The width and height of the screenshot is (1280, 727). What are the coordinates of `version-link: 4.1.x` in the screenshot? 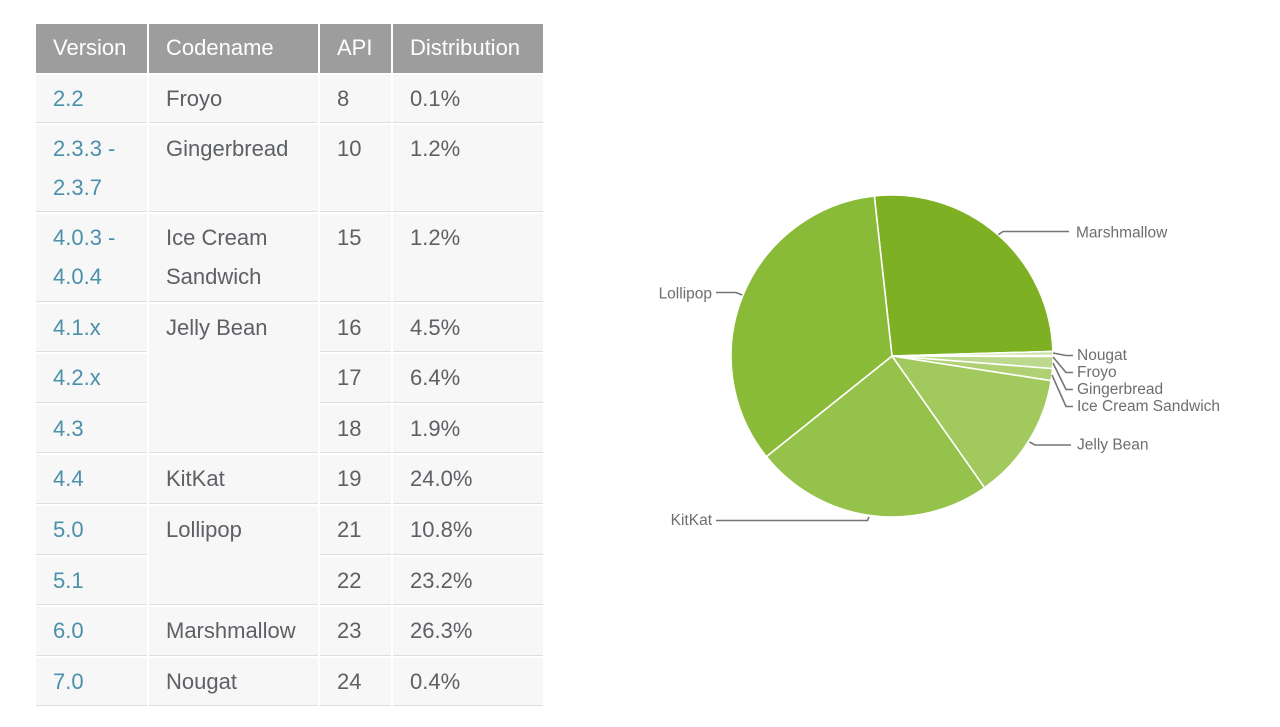 It's located at (77, 327).